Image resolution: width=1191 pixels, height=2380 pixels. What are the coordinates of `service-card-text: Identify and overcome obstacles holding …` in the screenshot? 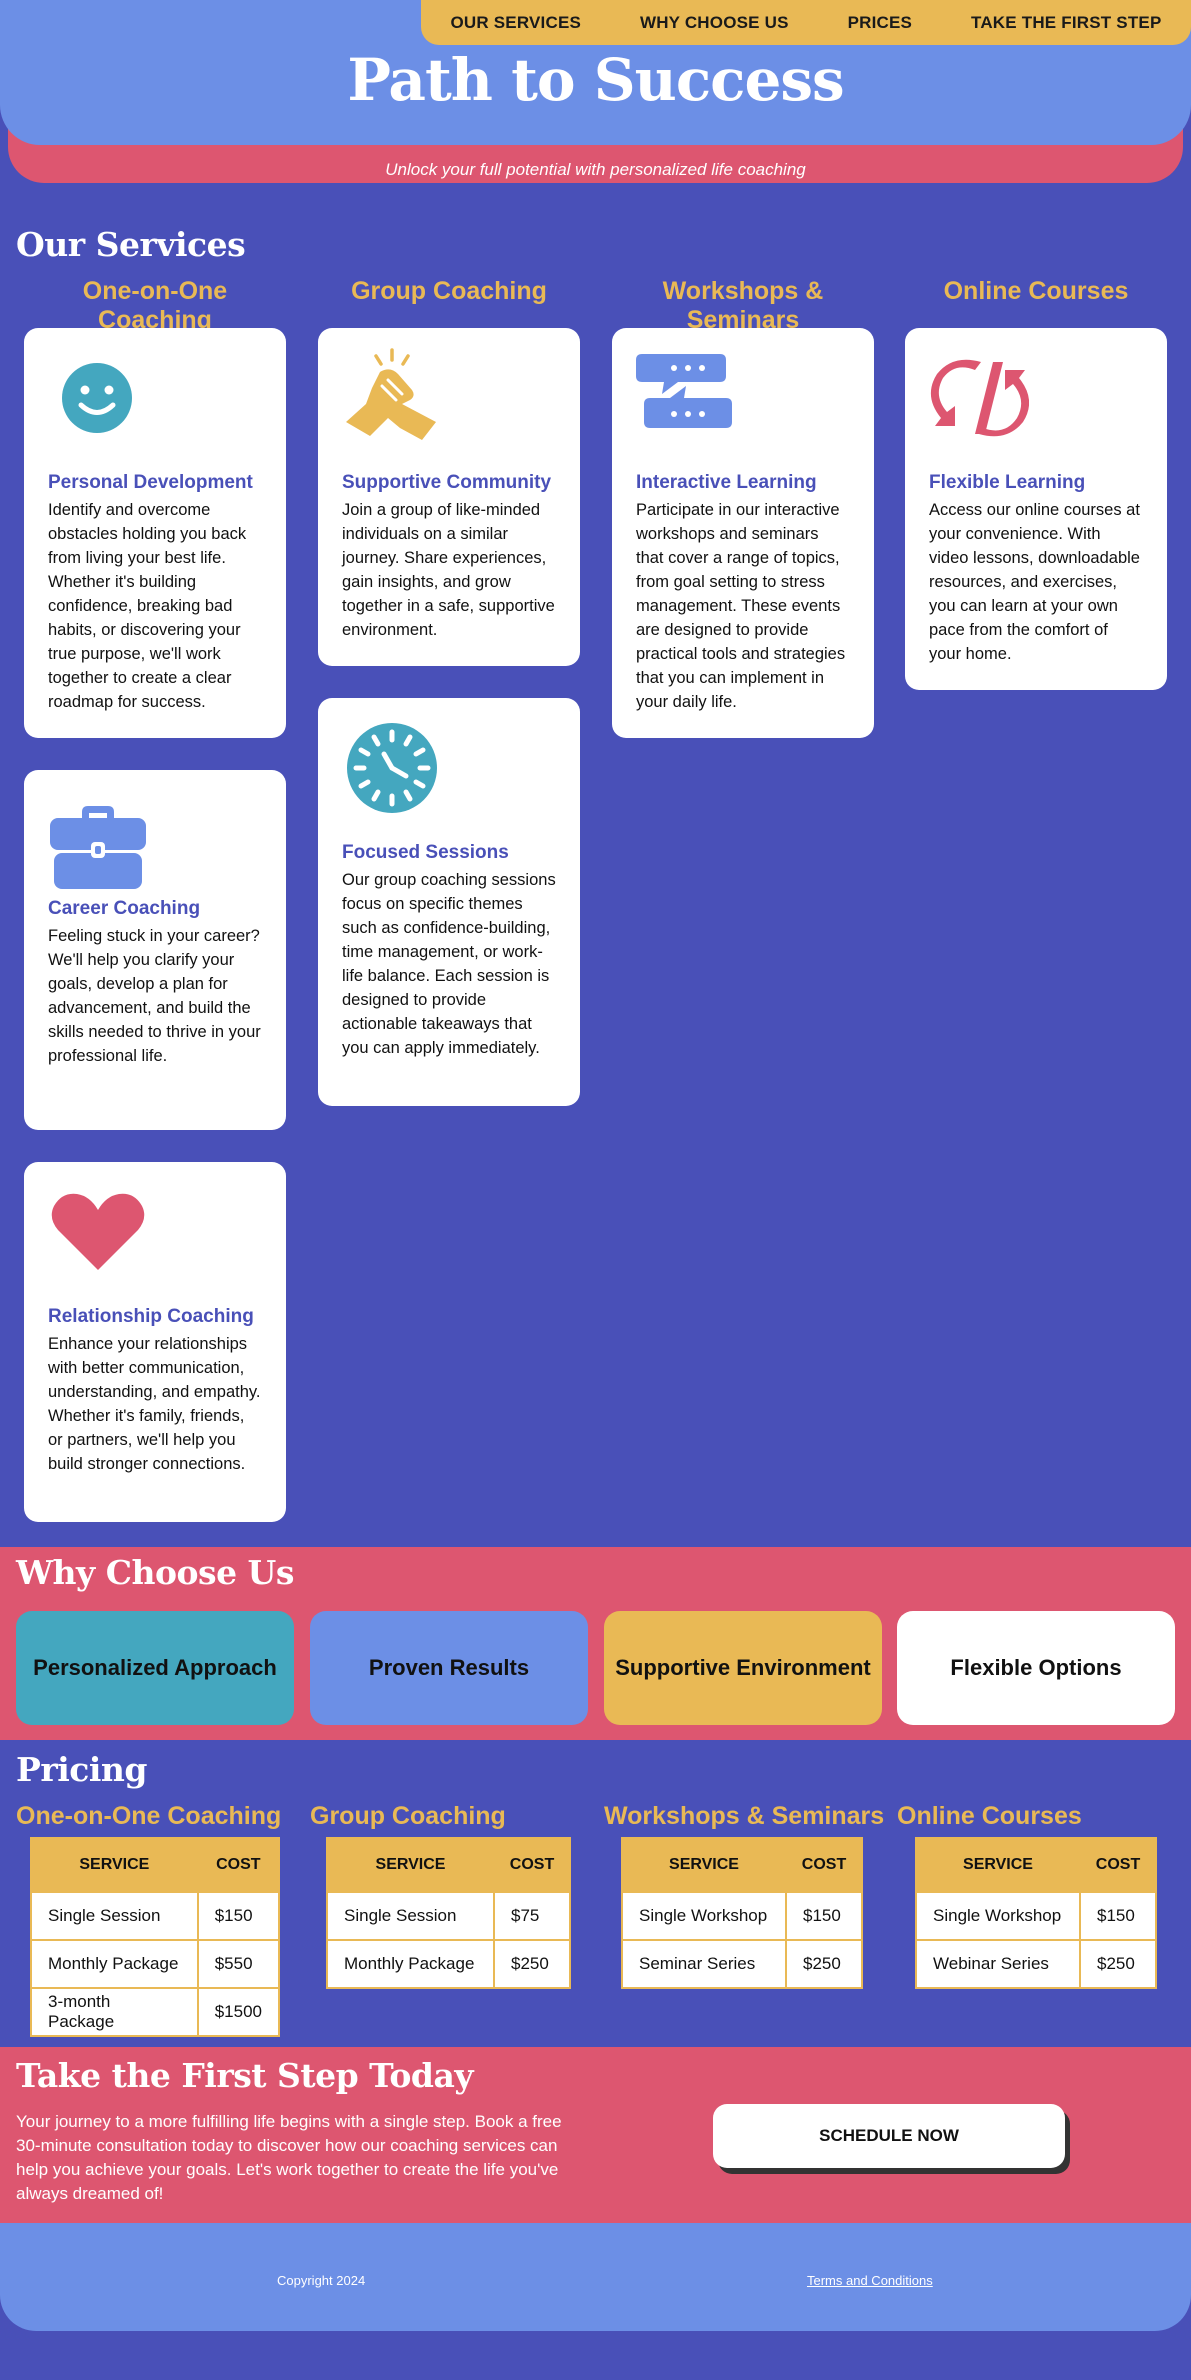 It's located at (147, 606).